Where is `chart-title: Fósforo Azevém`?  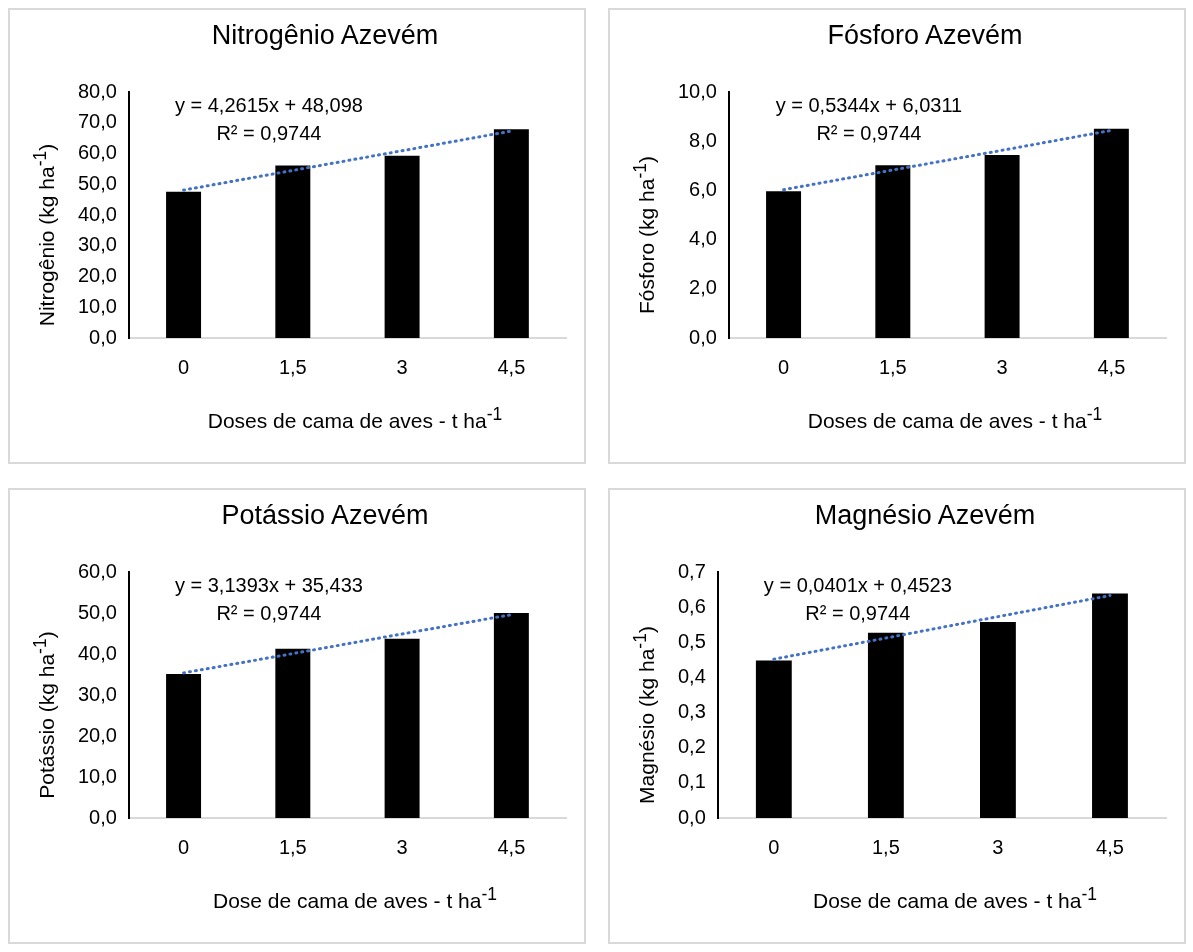
chart-title: Fósforo Azevém is located at coordinates (925, 35).